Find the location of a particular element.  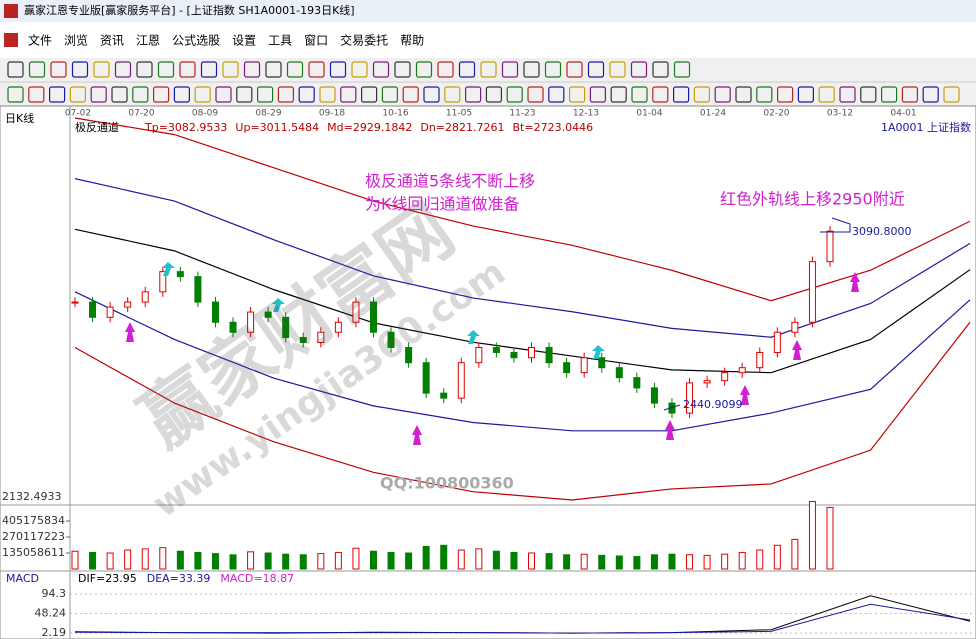

menu-item: 公式选股 is located at coordinates (196, 41).